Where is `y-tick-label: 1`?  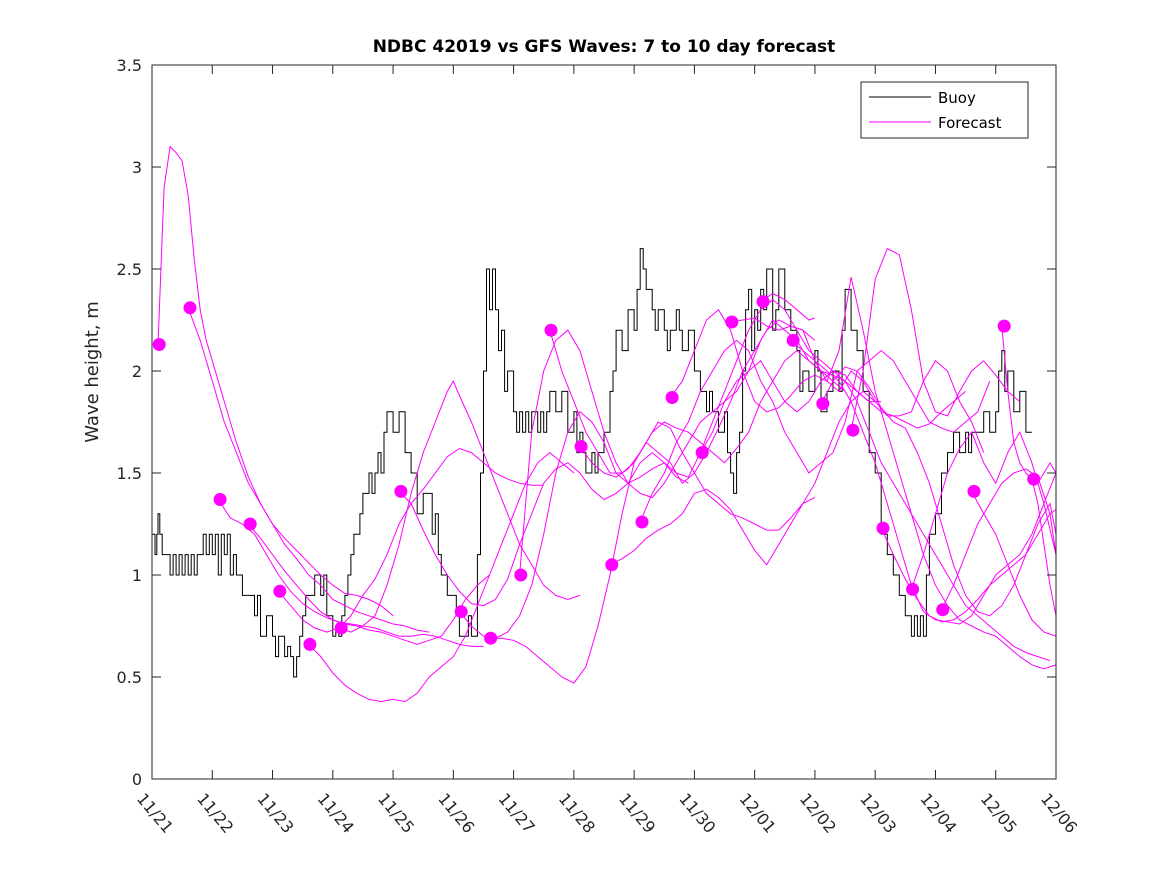
y-tick-label: 1 is located at coordinates (137, 575).